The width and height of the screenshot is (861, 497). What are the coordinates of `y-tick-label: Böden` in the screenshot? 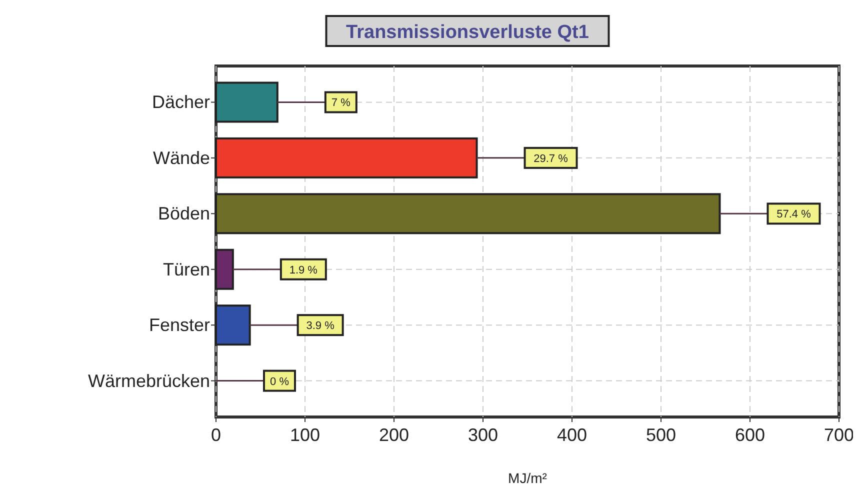 It's located at (184, 214).